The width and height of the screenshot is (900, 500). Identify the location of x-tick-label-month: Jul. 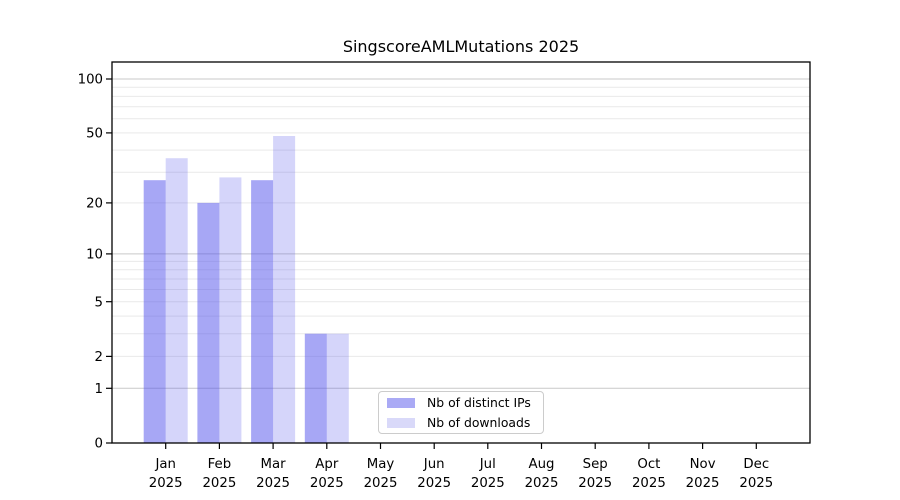
(487, 464).